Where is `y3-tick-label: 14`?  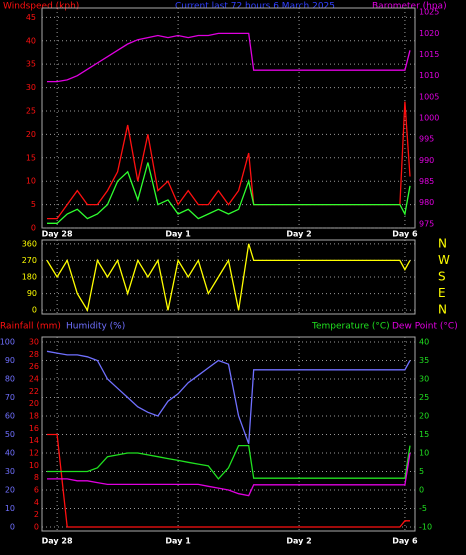
y3-tick-label: 14 is located at coordinates (34, 440).